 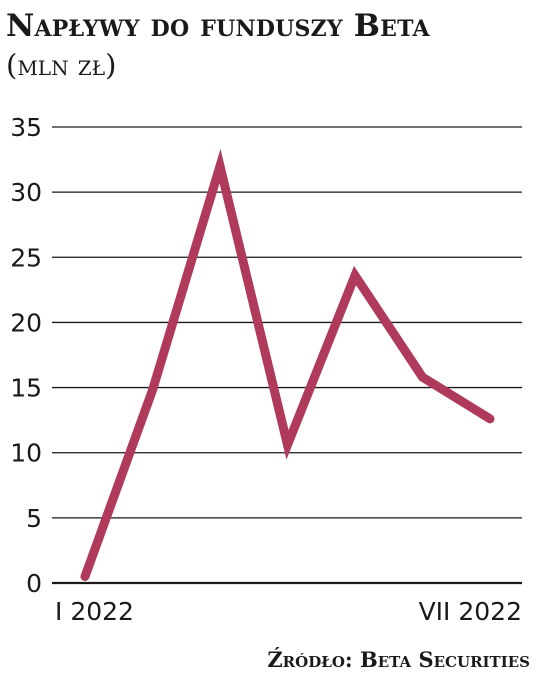 I want to click on y-tick-label: 30, so click(x=26, y=192).